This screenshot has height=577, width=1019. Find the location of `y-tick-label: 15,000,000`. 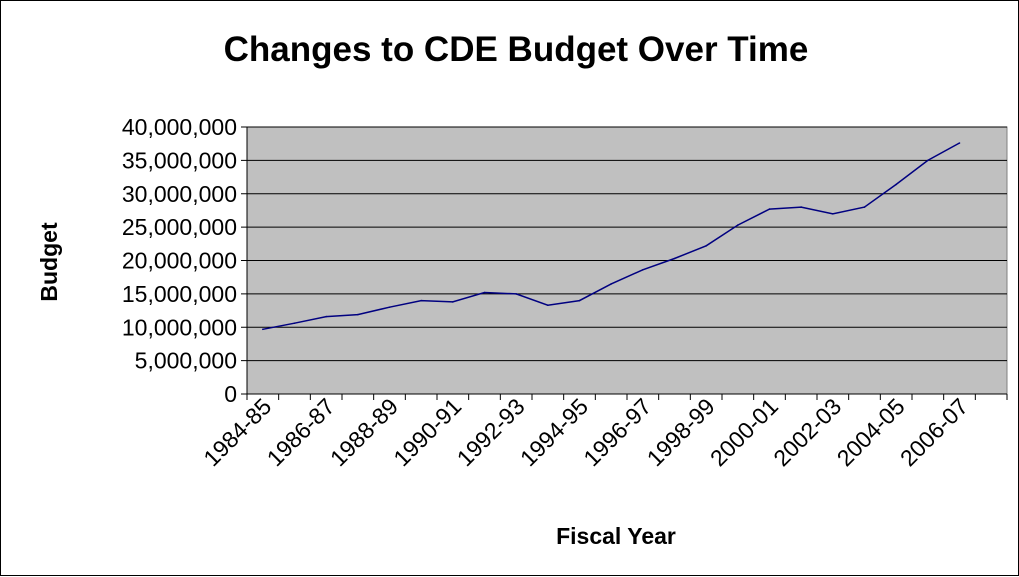

y-tick-label: 15,000,000 is located at coordinates (179, 294).